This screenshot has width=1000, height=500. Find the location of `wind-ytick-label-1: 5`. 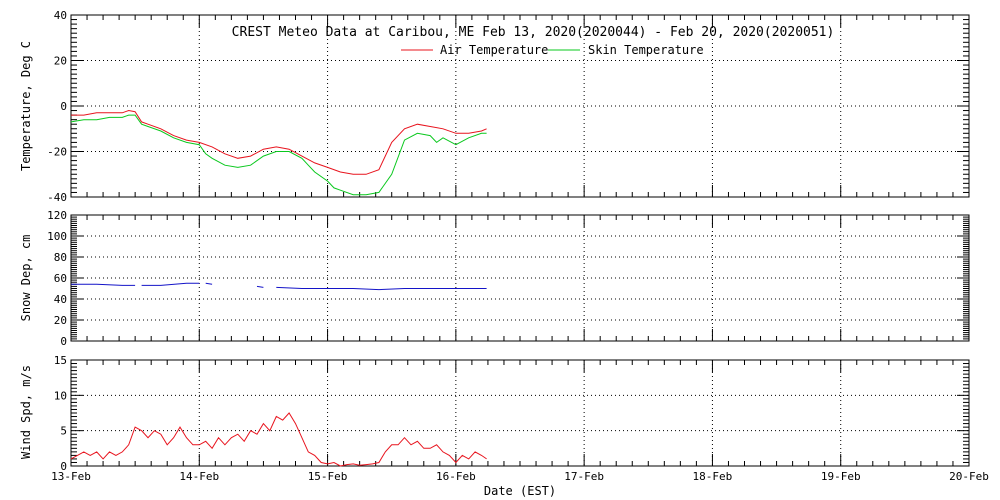

wind-ytick-label-1: 5 is located at coordinates (63, 431).